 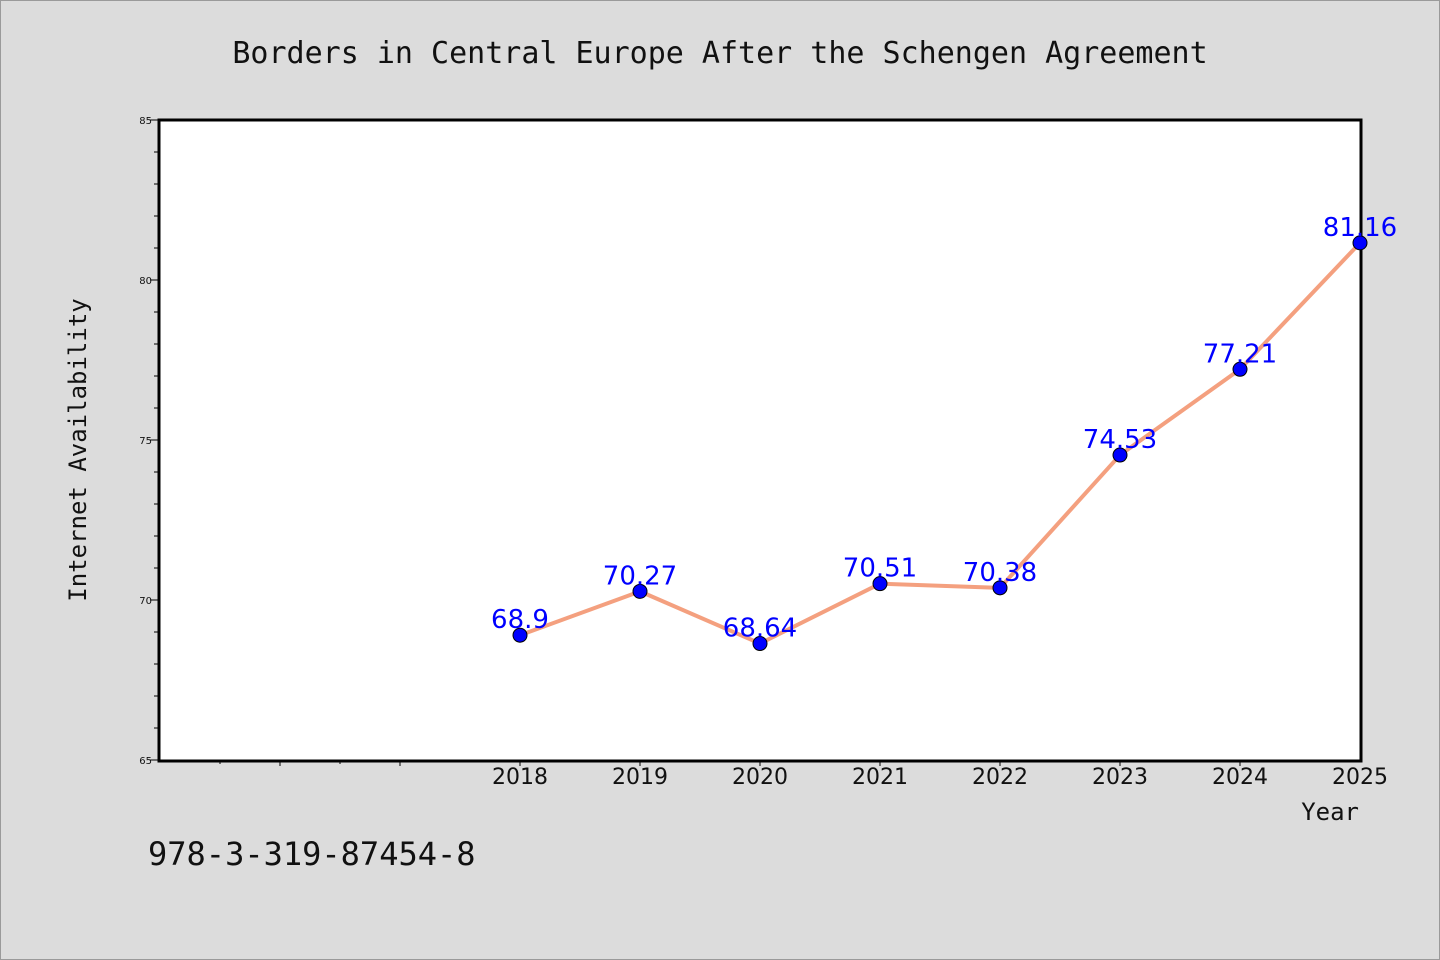 What do you see at coordinates (640, 576) in the screenshot?
I see `data-label: 70.27` at bounding box center [640, 576].